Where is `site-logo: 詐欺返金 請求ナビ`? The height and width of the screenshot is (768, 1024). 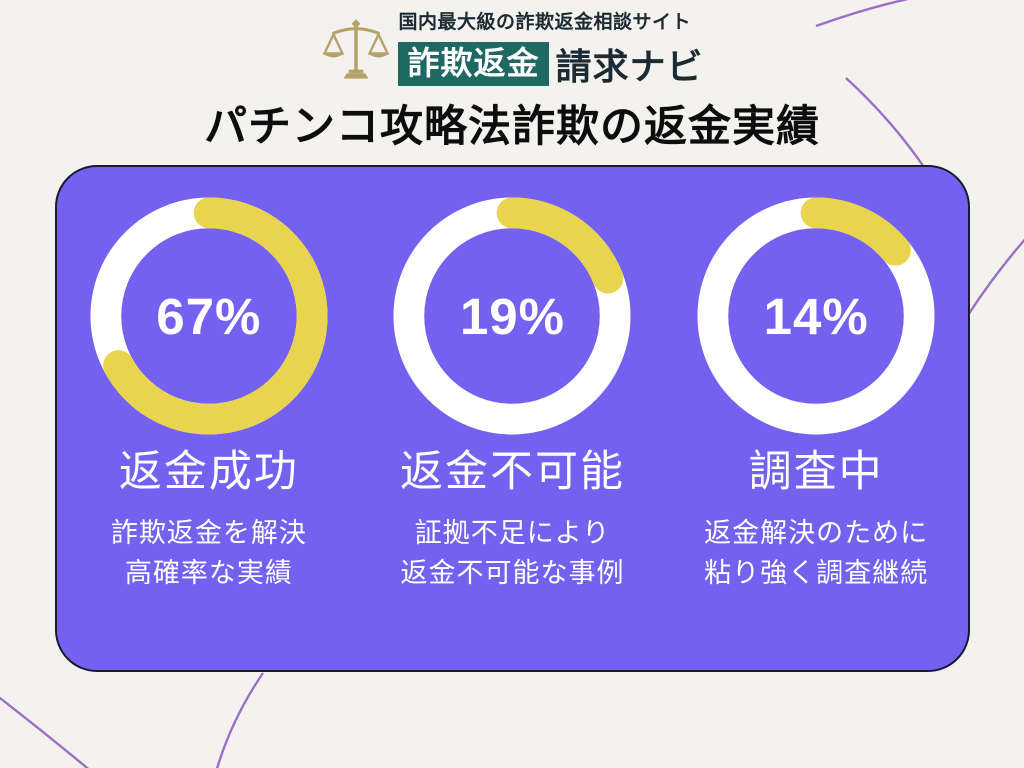
site-logo: 詐欺返金 請求ナビ is located at coordinates (550, 64).